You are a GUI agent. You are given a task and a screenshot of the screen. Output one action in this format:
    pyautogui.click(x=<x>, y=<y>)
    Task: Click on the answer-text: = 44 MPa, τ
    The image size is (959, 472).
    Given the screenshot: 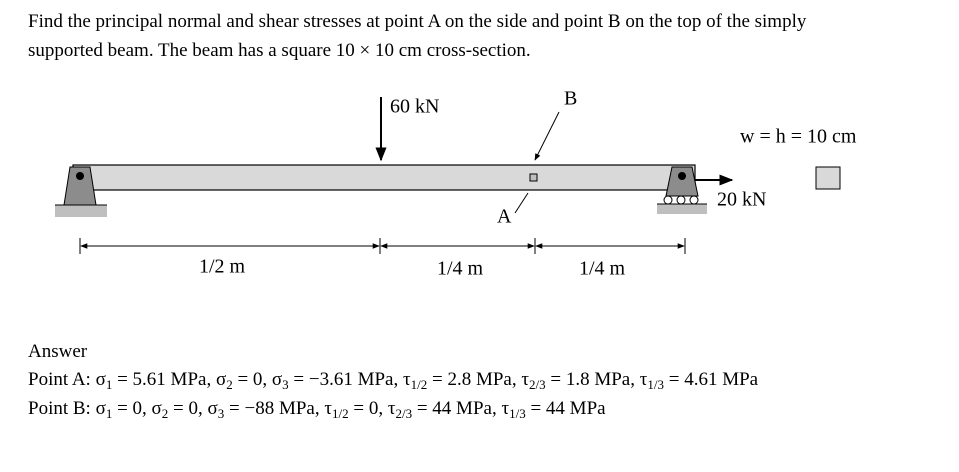 What is the action you would take?
    pyautogui.click(x=461, y=408)
    